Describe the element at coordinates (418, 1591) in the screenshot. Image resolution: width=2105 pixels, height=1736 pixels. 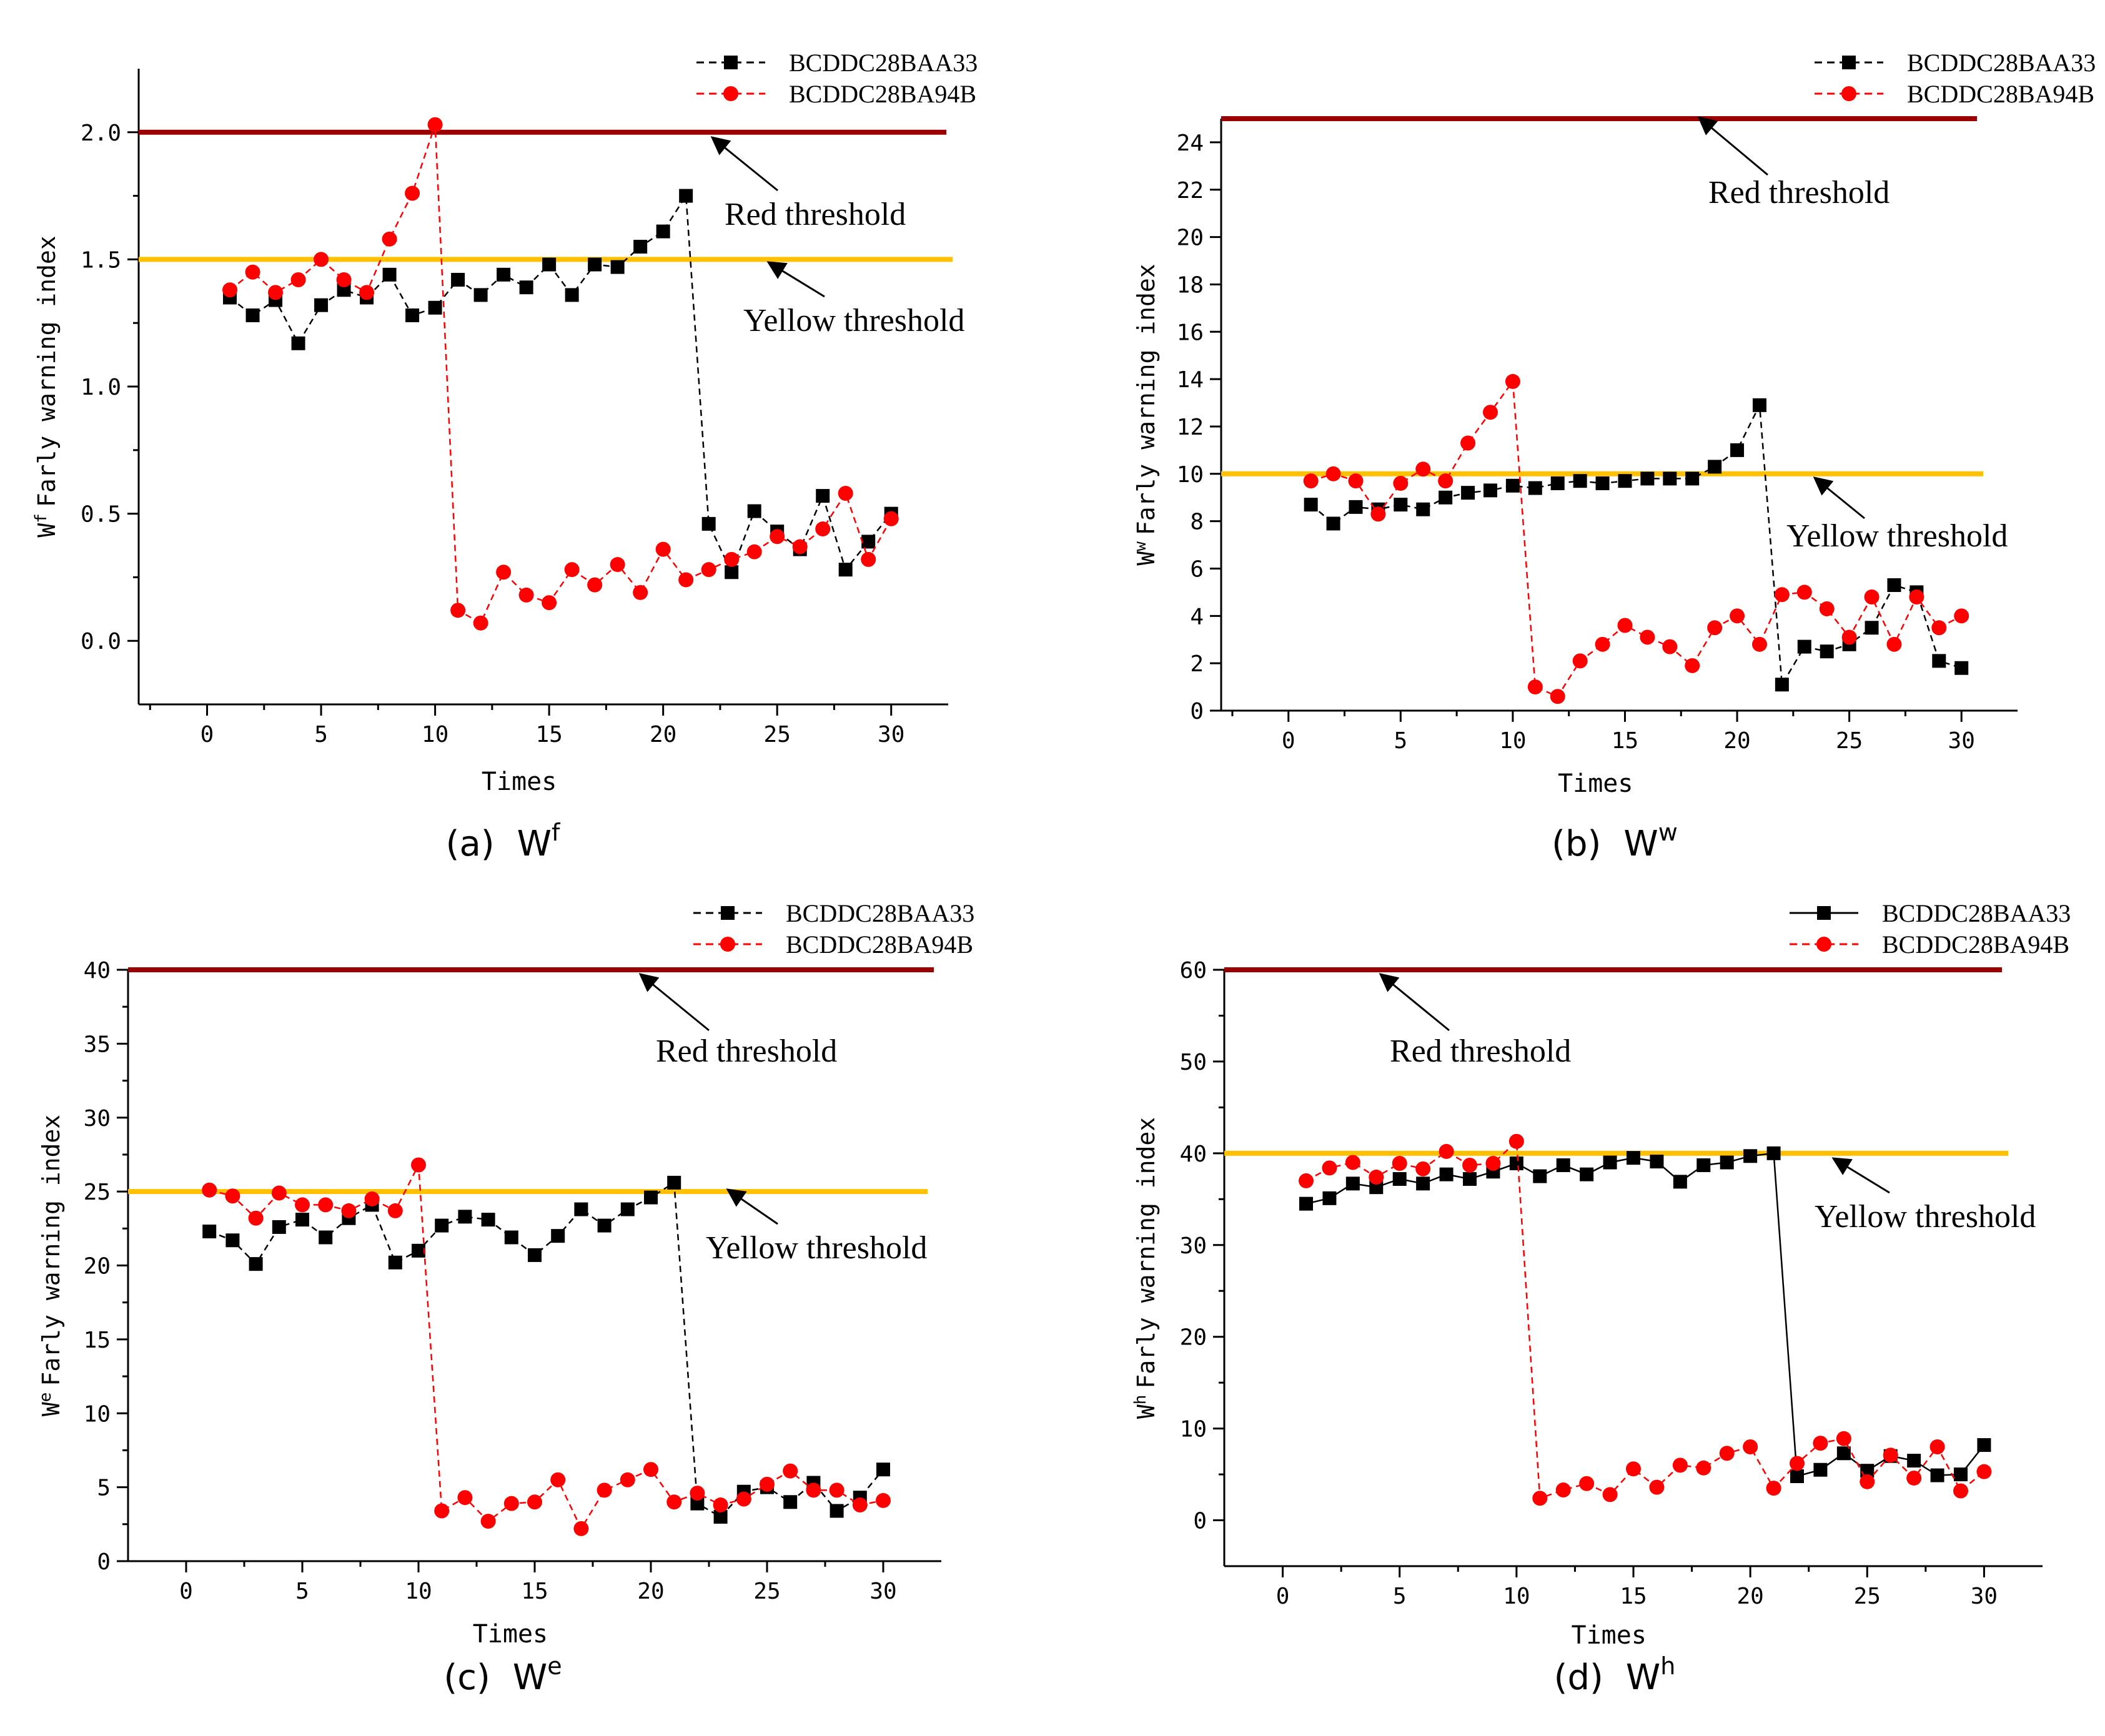
I see `x-tick-label: 10` at that location.